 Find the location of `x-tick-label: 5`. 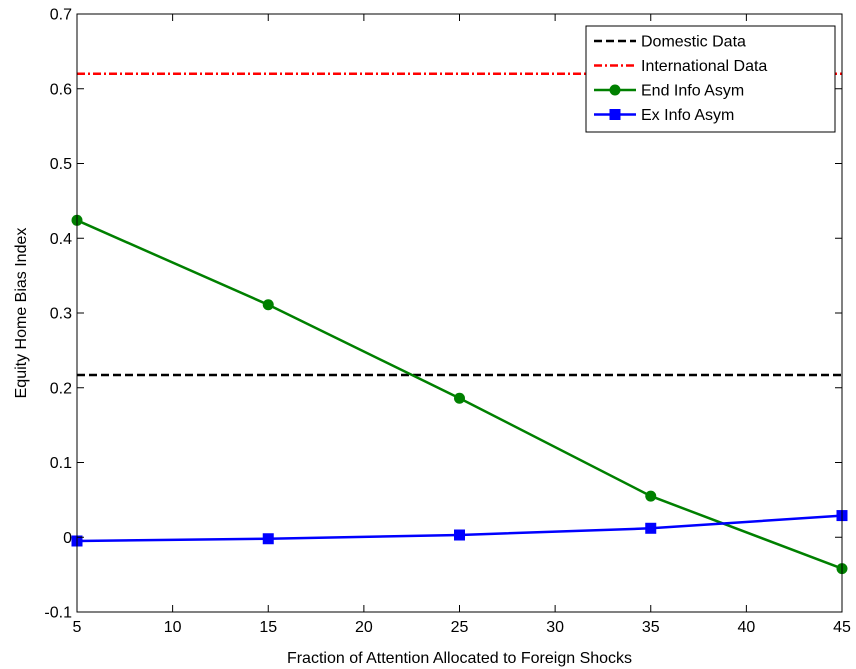

x-tick-label: 5 is located at coordinates (77, 627).